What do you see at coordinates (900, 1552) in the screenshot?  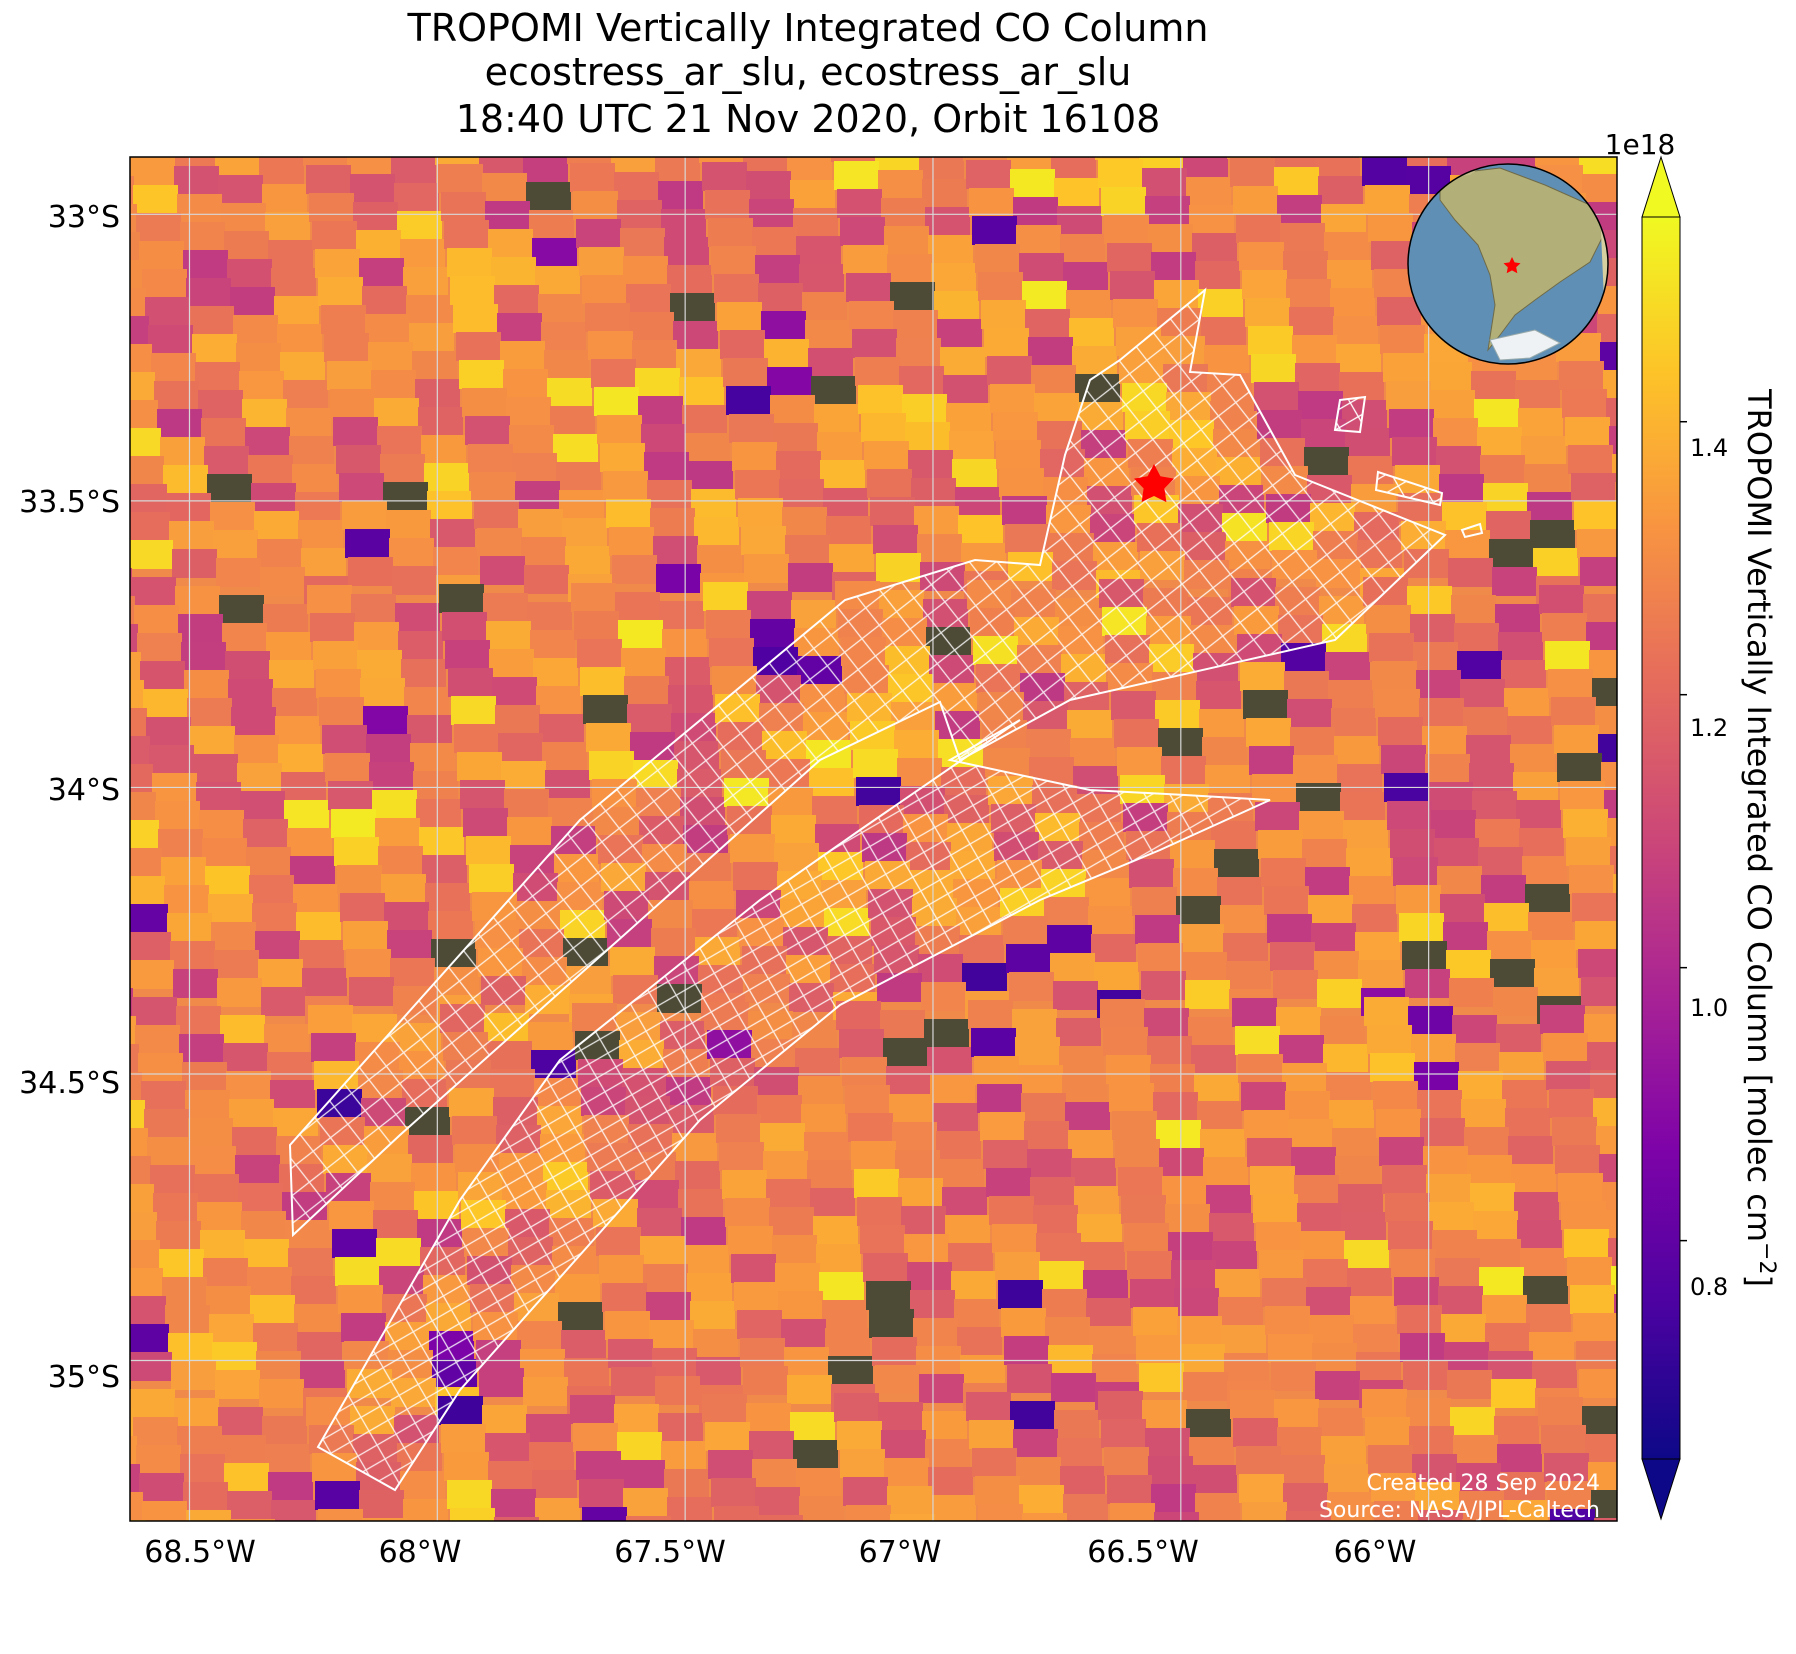 I see `lon-tick-label: 67°W` at bounding box center [900, 1552].